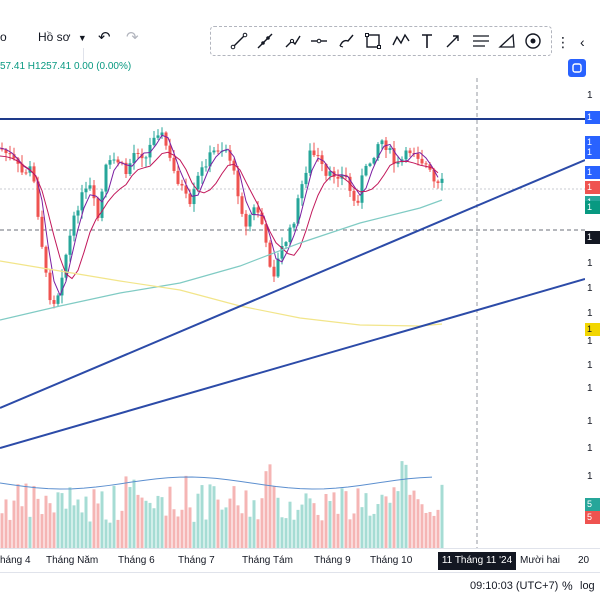 Image resolution: width=600 pixels, height=600 pixels. What do you see at coordinates (347, 41) in the screenshot?
I see `brush-icon` at bounding box center [347, 41].